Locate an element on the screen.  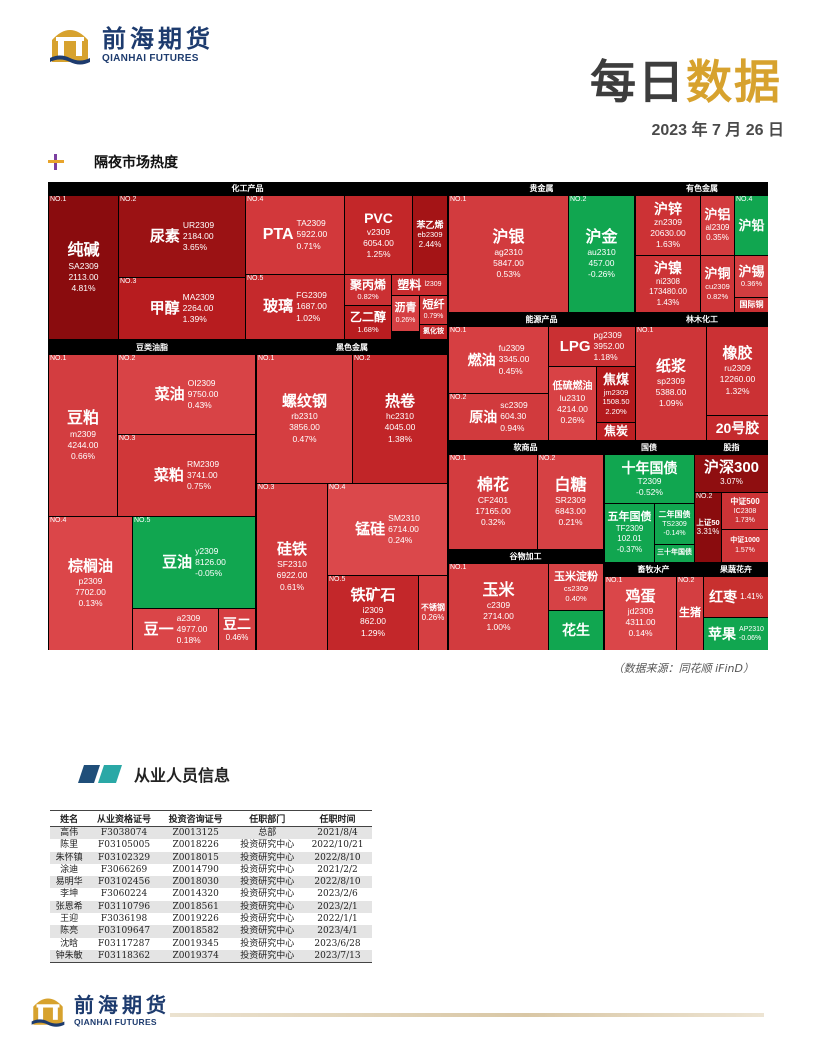
tile-tin: 沪锡 0.36% is located at coordinates (751, 276).